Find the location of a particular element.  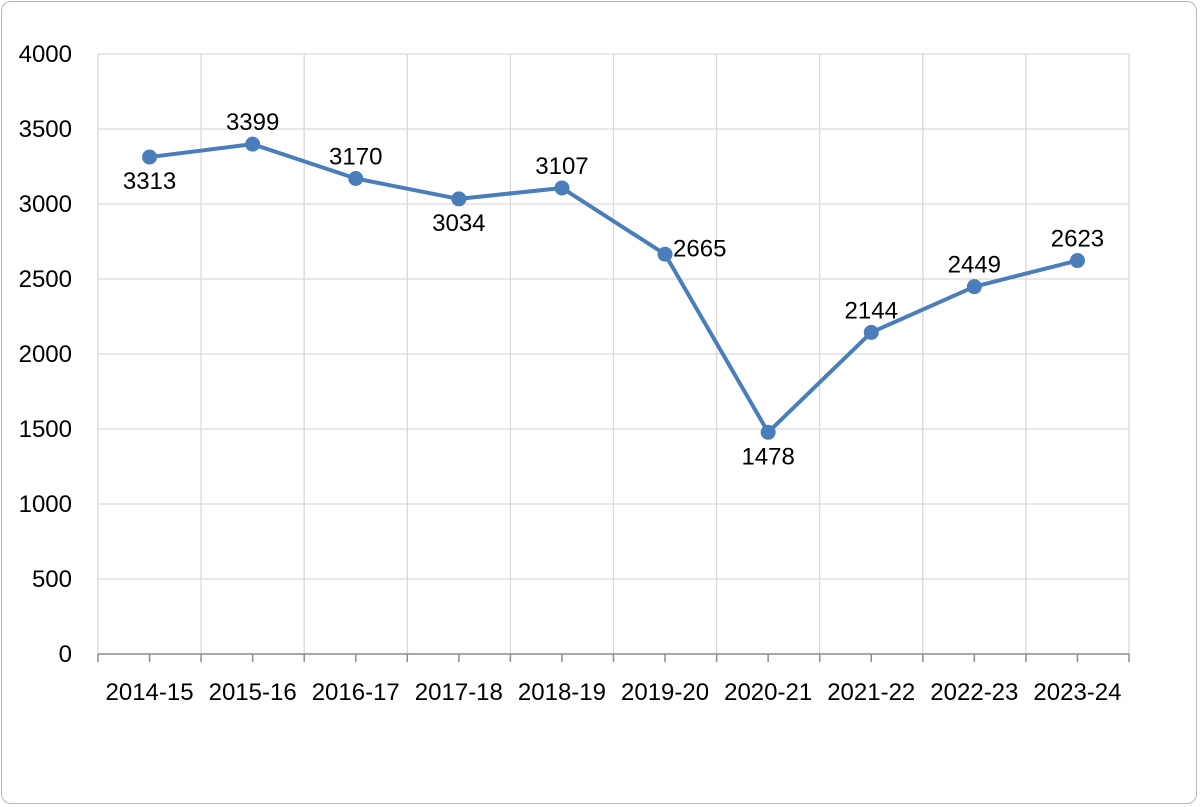

data-label: 2144 is located at coordinates (871, 310).